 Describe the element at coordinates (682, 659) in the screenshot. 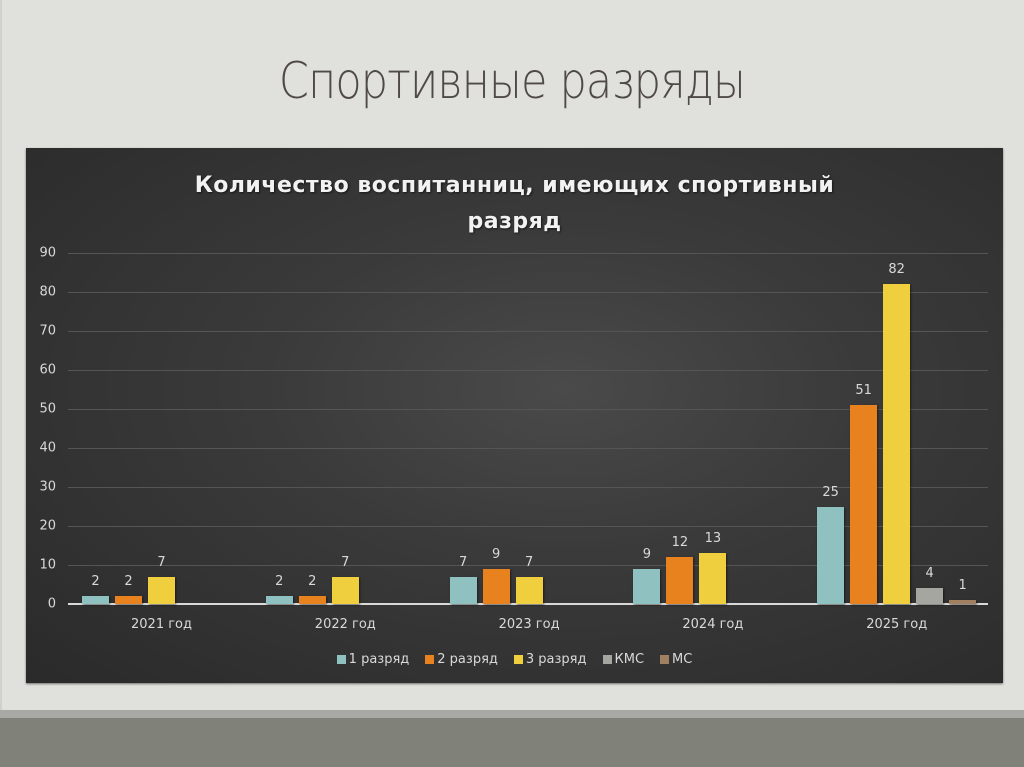

I see `legend-label: МС` at that location.